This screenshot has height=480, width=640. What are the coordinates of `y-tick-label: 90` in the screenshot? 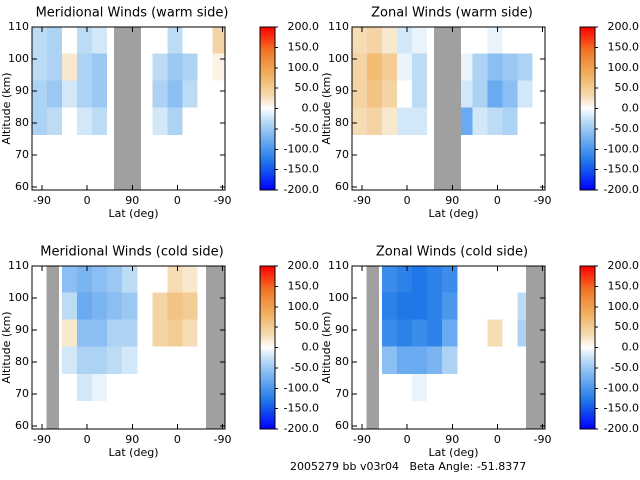 It's located at (22, 90).